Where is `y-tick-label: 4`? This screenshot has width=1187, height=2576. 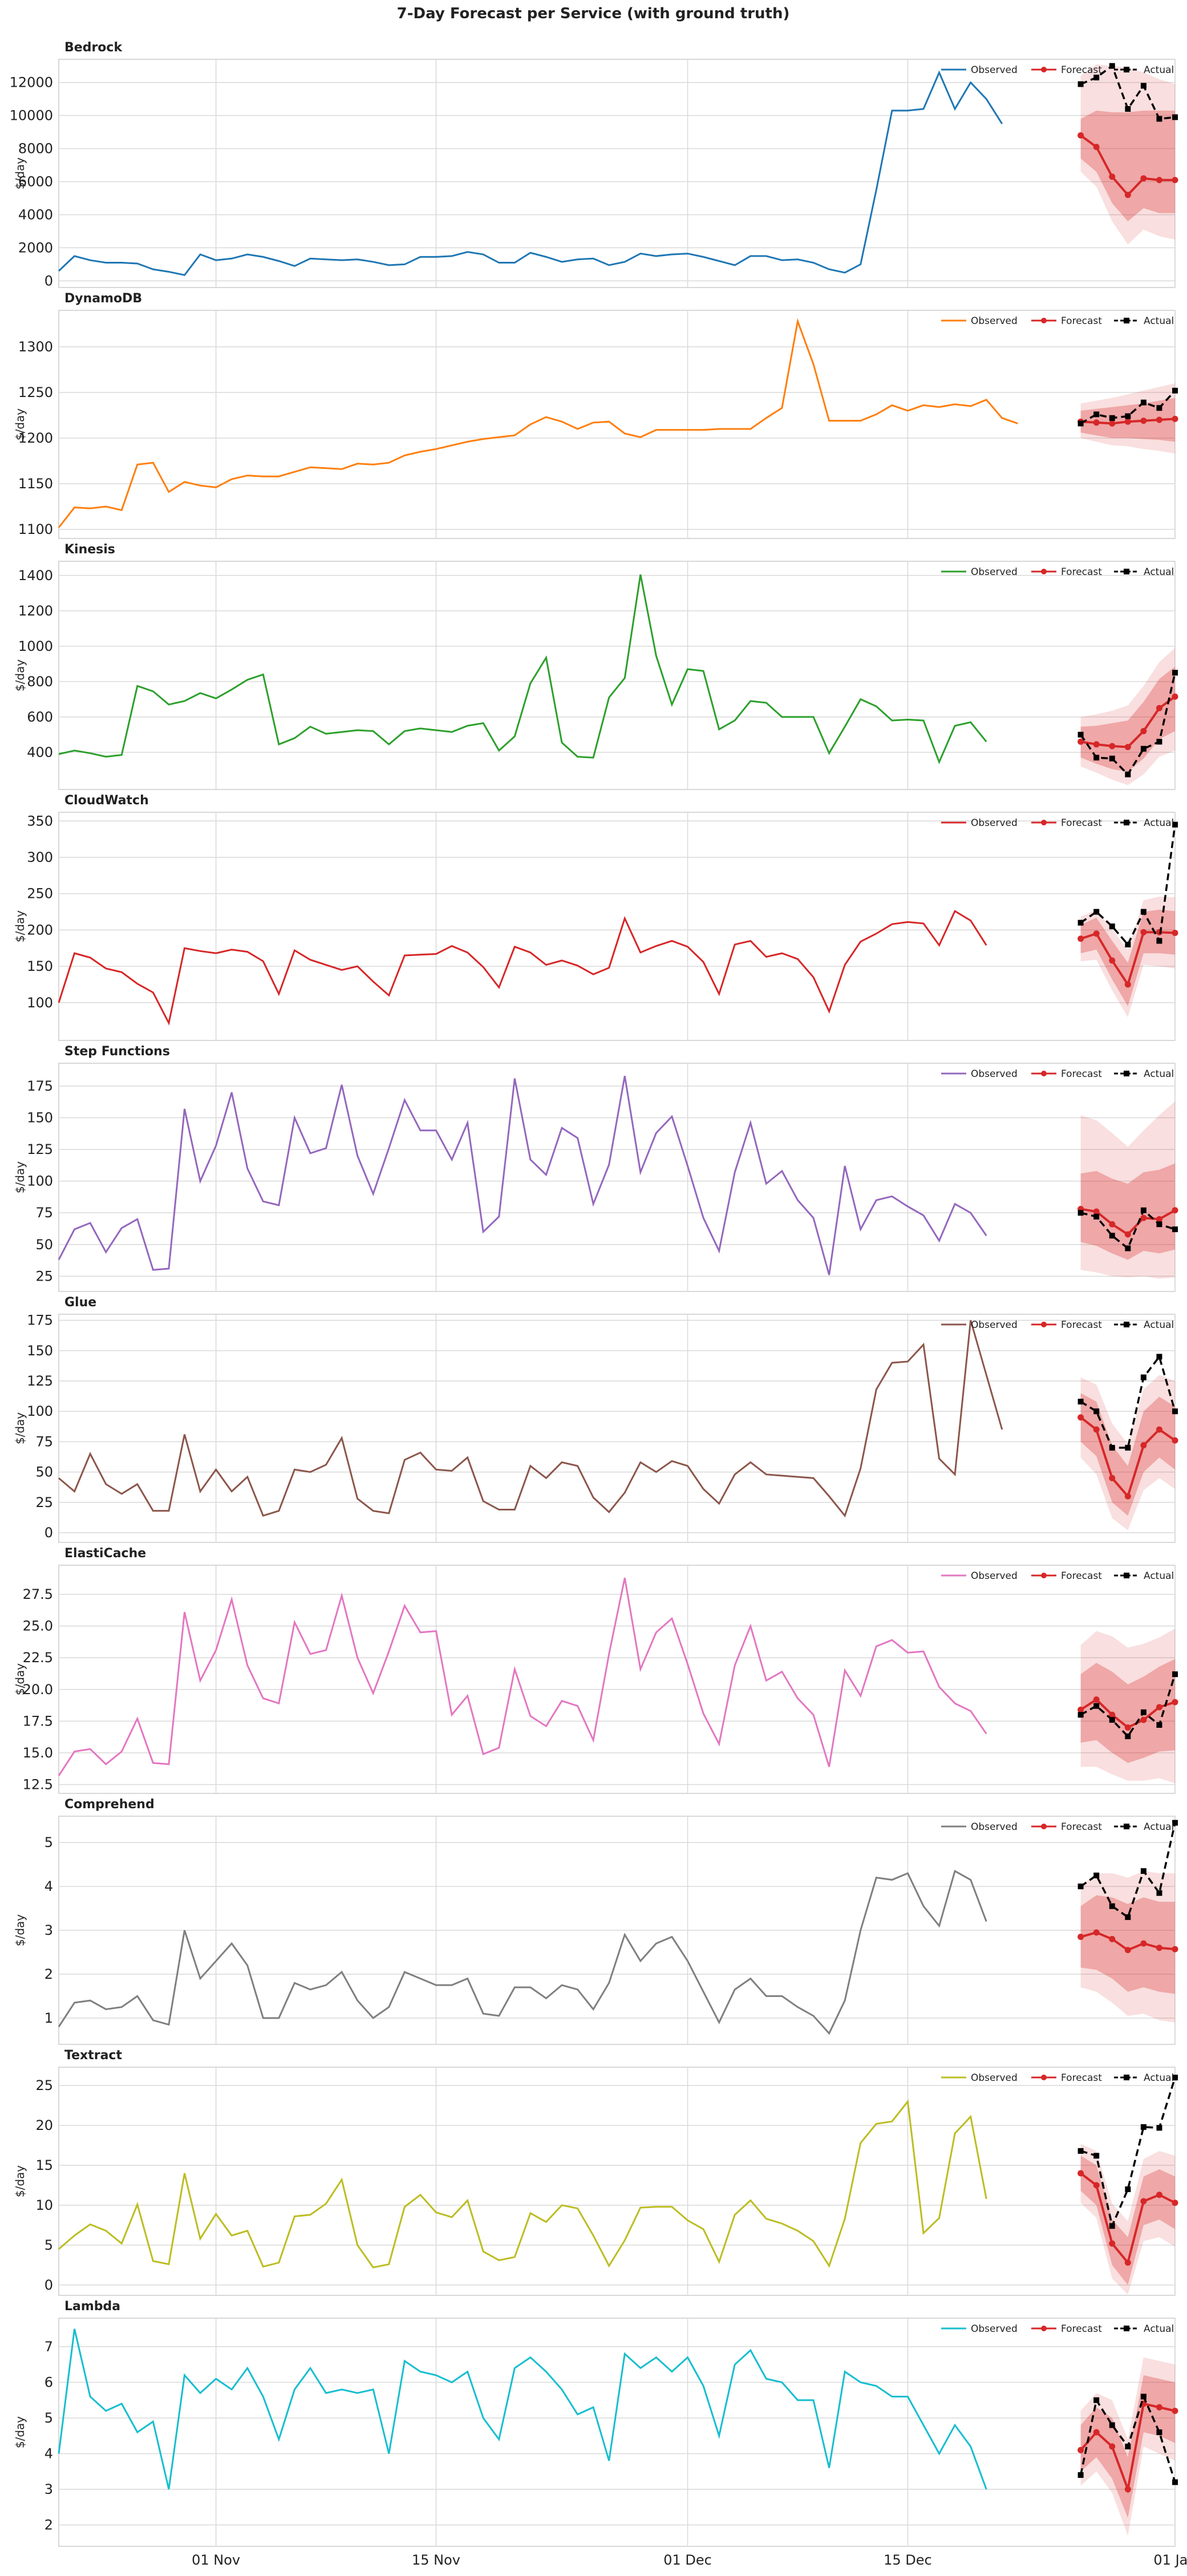 y-tick-label: 4 is located at coordinates (48, 1886).